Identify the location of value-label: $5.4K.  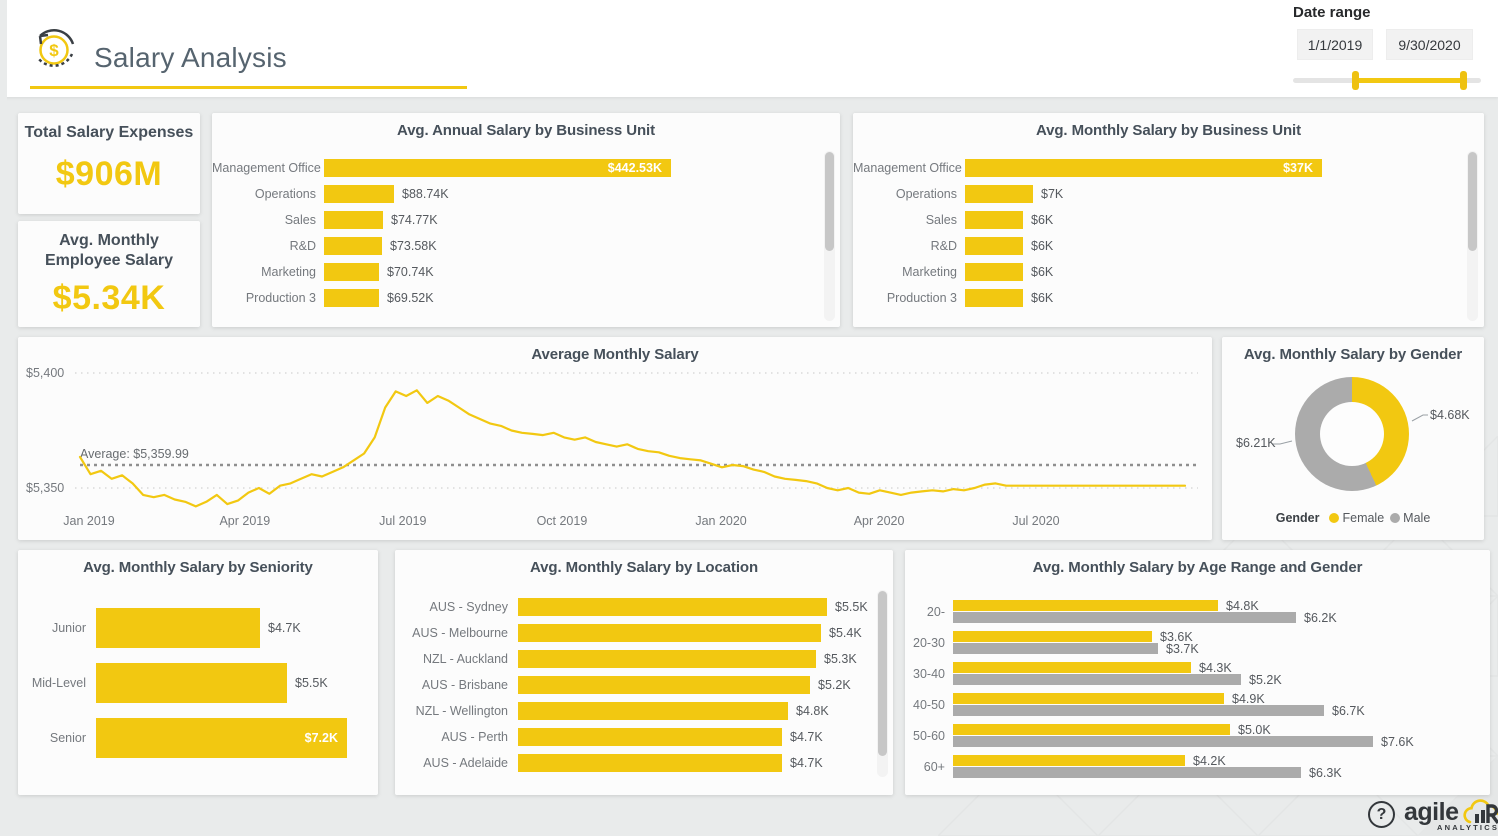
(845, 633).